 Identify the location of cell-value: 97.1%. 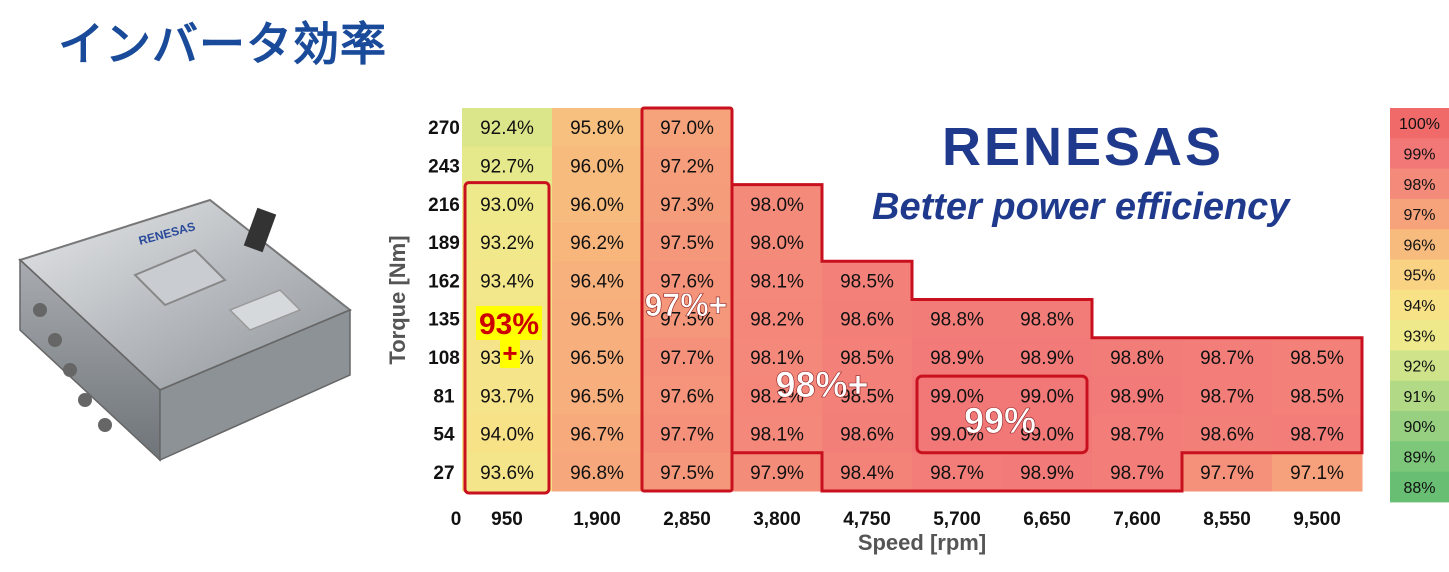
(1317, 473).